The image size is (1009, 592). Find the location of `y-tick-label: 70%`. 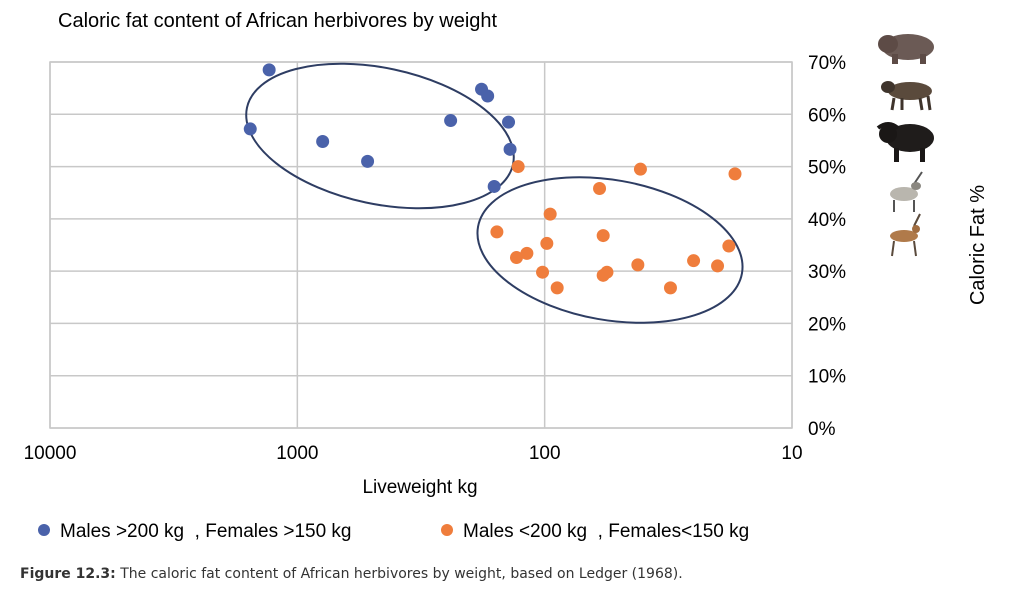

y-tick-label: 70% is located at coordinates (827, 63).